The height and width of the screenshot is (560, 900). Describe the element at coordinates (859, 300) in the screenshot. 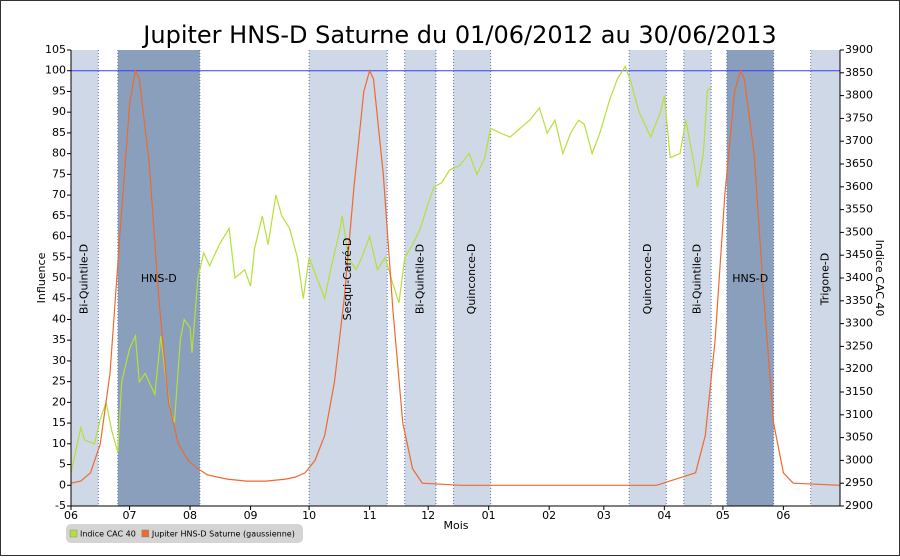

I see `y2-tick-label: 3350` at that location.